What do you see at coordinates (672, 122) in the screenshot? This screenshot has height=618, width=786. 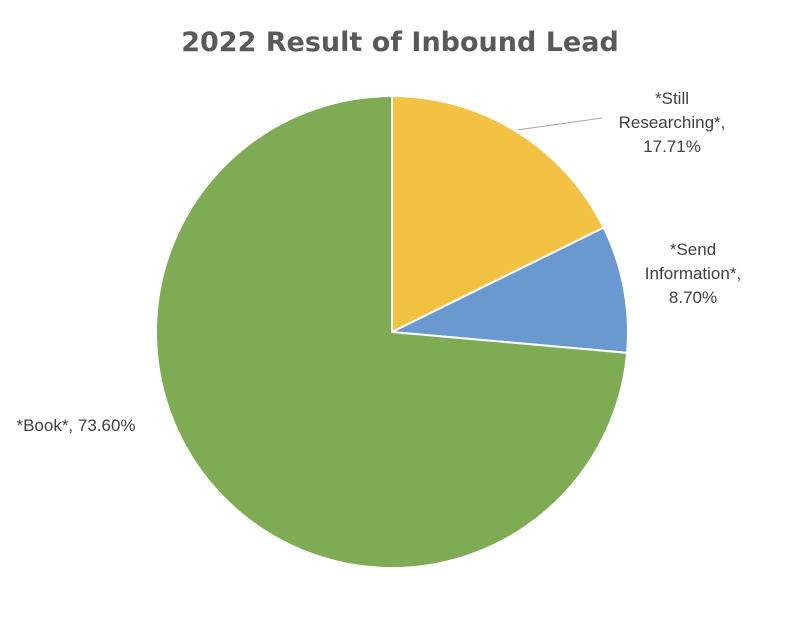 I see `slice-label-0: *Still Researching*, 17.71%` at bounding box center [672, 122].